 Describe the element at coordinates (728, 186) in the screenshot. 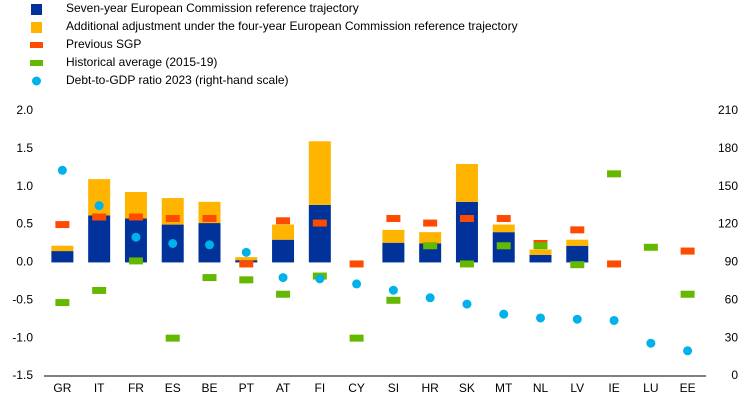

I see `y2-tick-label: 150` at that location.